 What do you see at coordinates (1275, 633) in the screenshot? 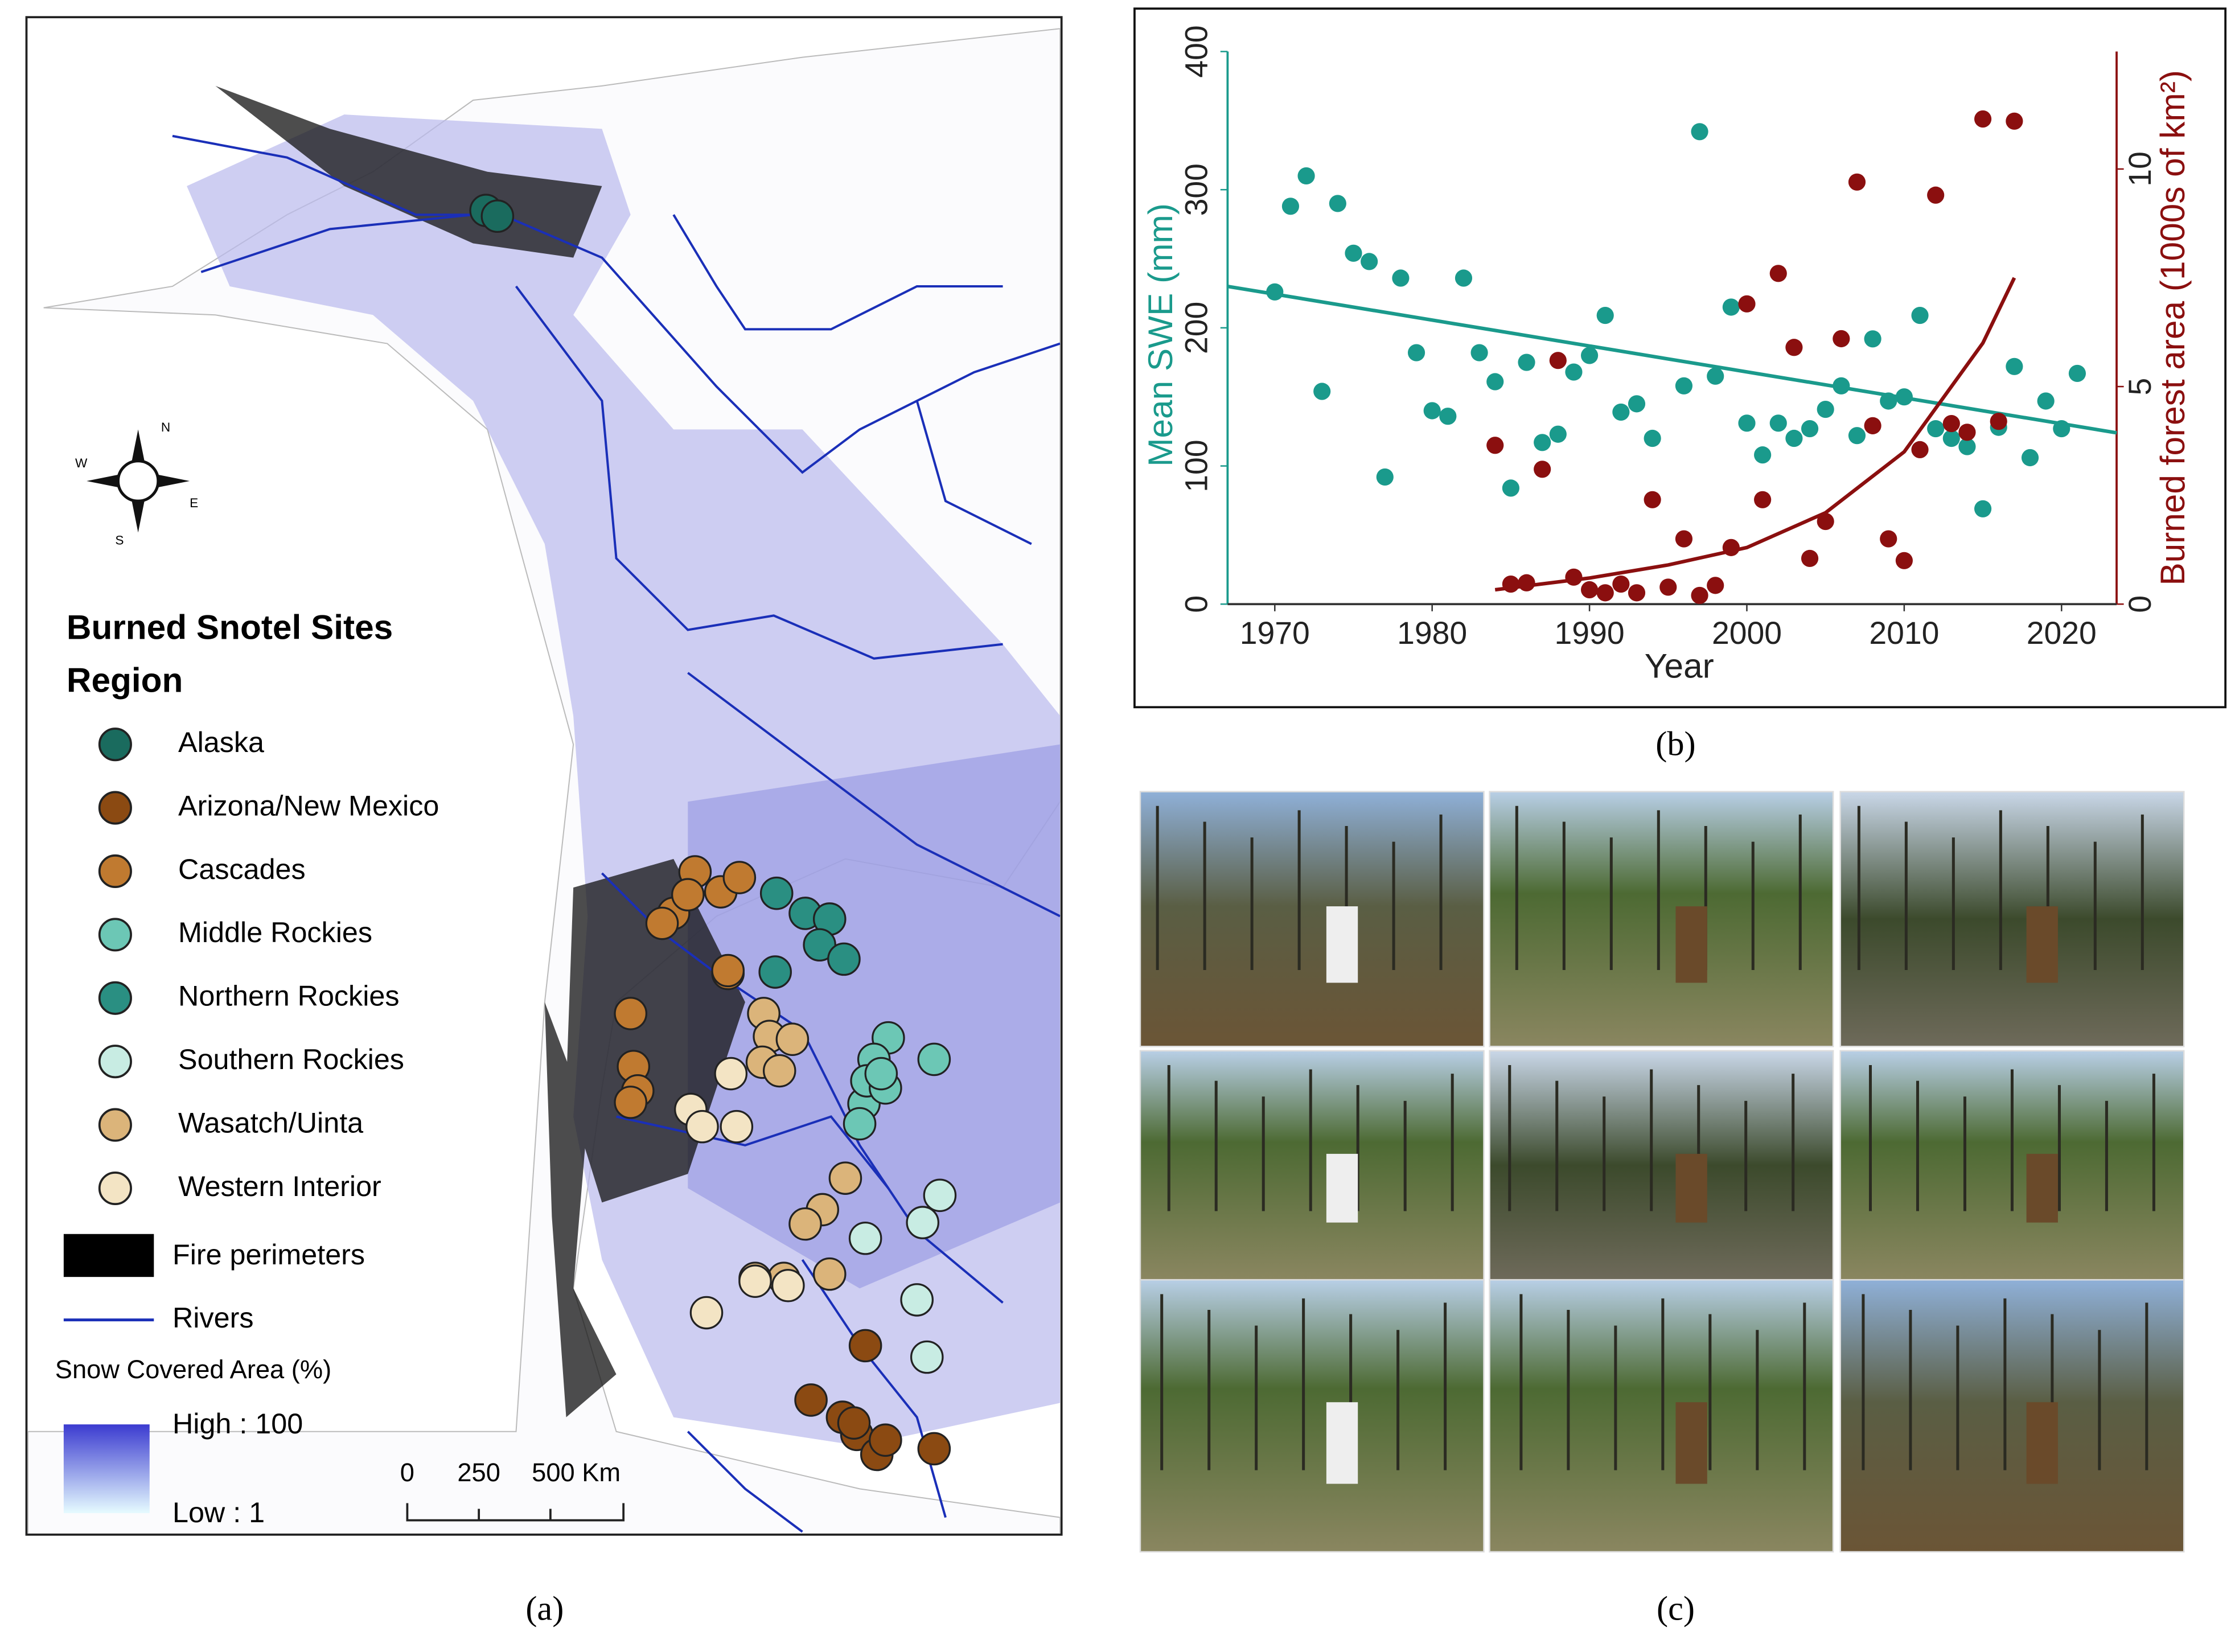
I see `x-tick-label: 1970` at bounding box center [1275, 633].